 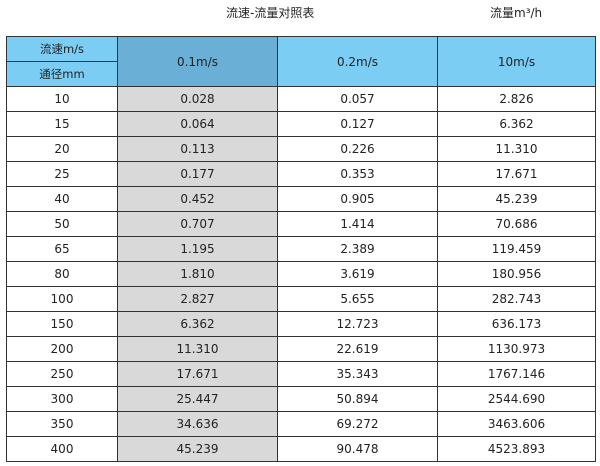 I want to click on flow-cell: 0.028, so click(x=197, y=99).